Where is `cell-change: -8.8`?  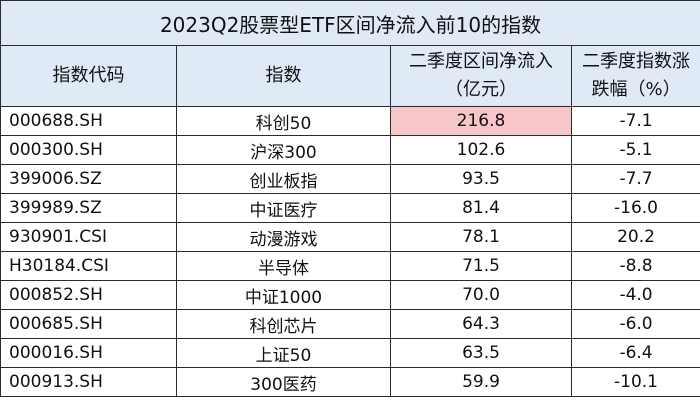
cell-change: -8.8 is located at coordinates (635, 266).